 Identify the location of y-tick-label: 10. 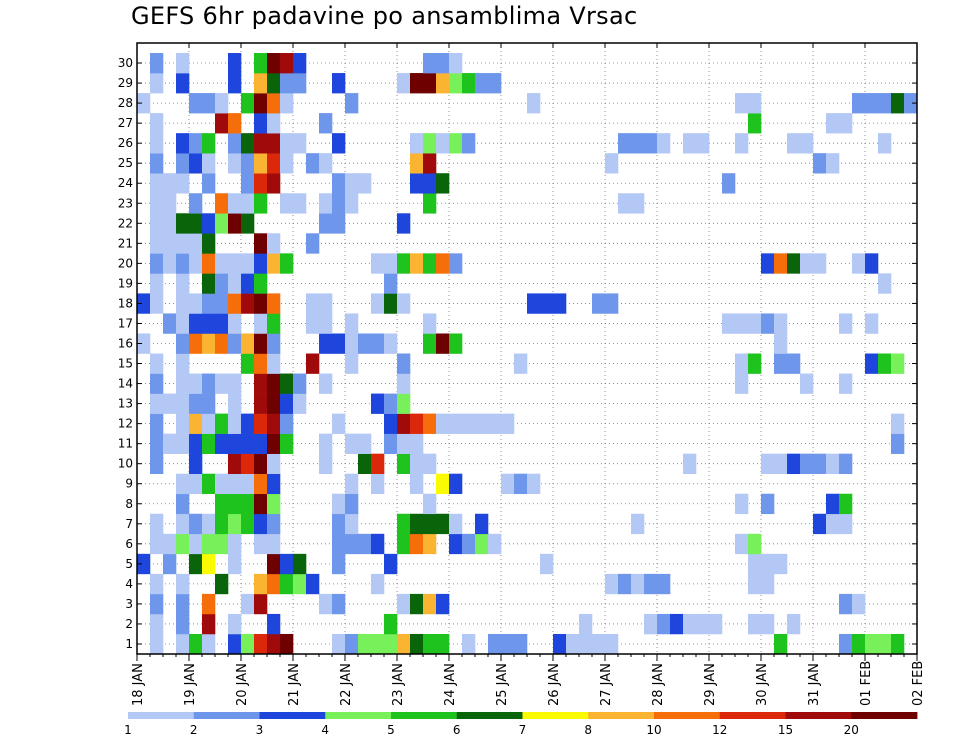
(125, 464).